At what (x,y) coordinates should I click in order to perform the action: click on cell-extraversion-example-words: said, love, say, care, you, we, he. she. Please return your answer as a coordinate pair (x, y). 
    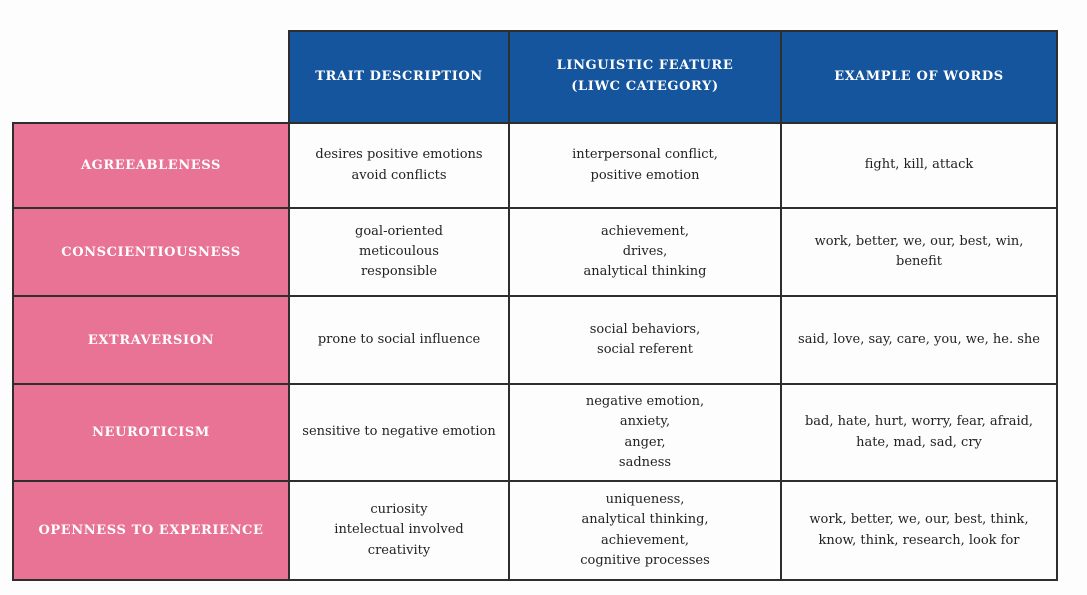
    Looking at the image, I should click on (919, 340).